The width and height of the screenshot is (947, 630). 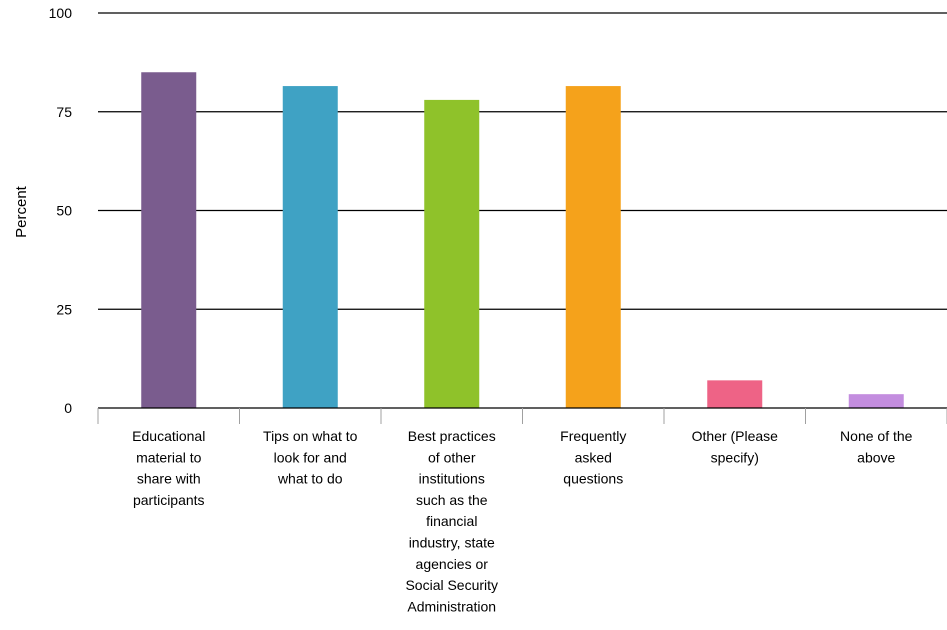 What do you see at coordinates (735, 457) in the screenshot?
I see `category-label-line: specify)` at bounding box center [735, 457].